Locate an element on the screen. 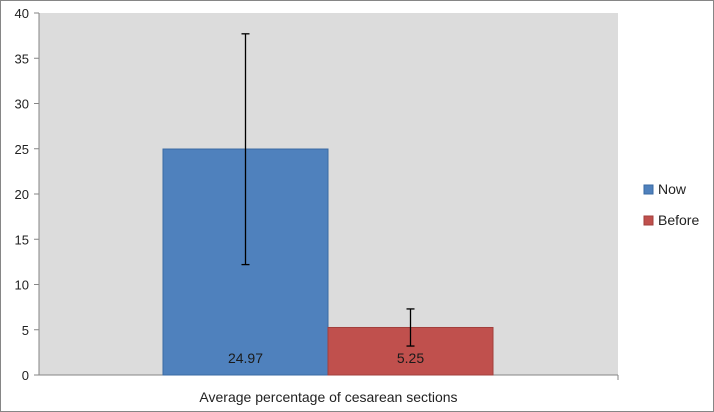  legend-label-now: Now is located at coordinates (672, 189).